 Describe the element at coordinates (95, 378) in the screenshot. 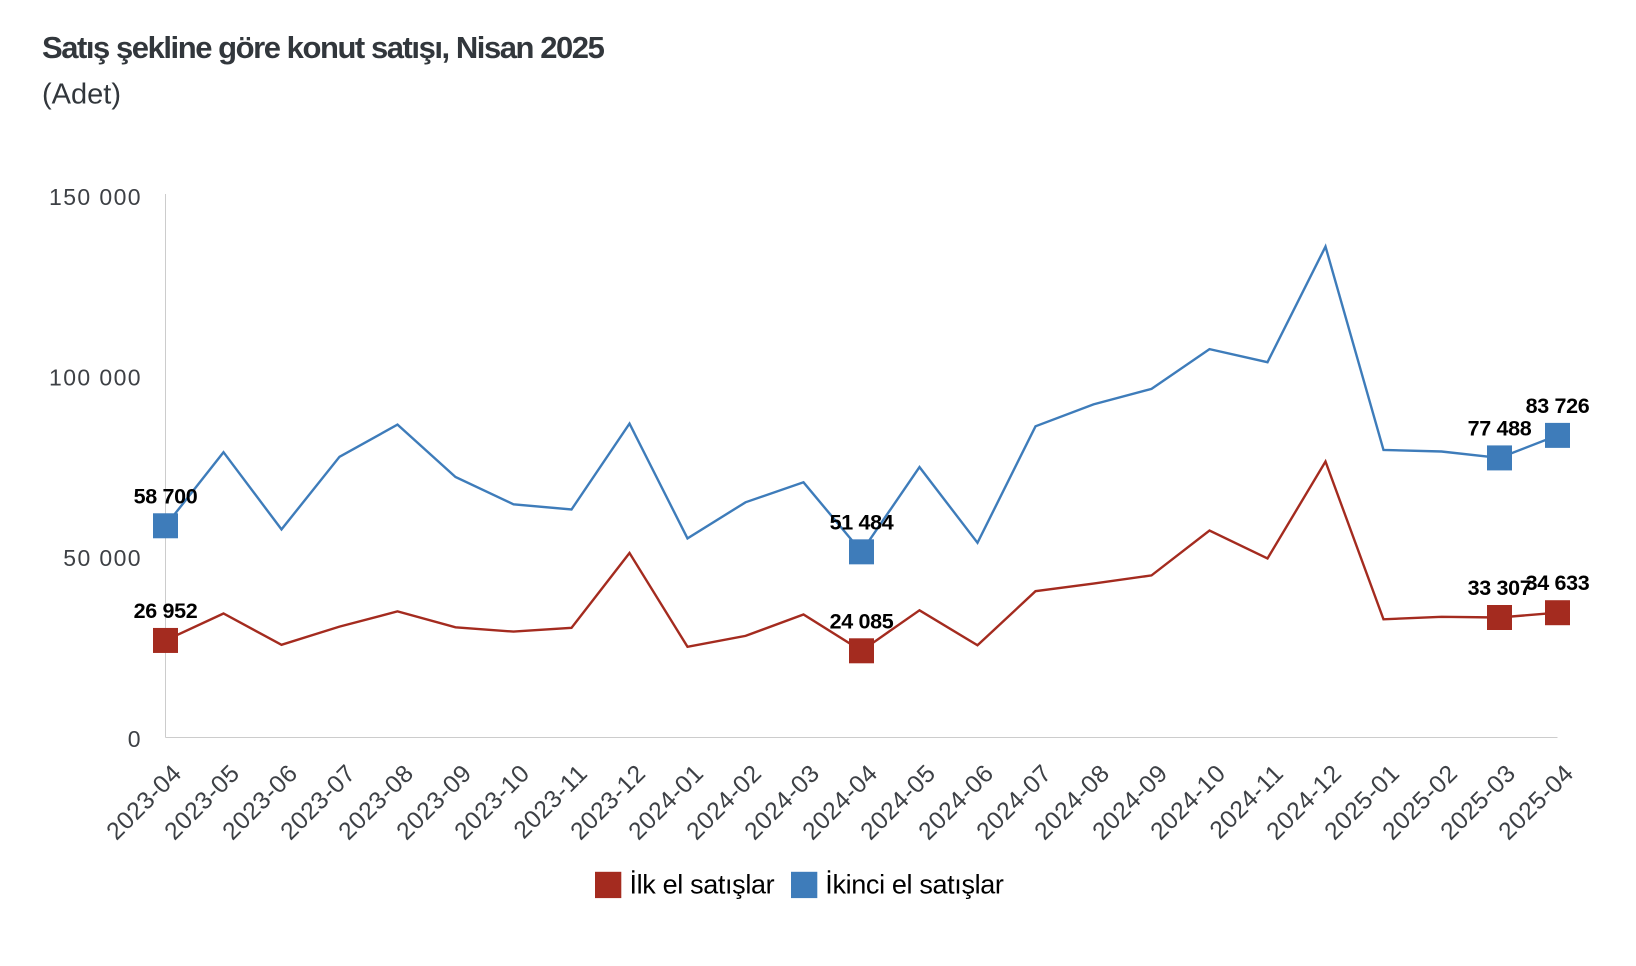

I see `svg-text: 100 000` at that location.